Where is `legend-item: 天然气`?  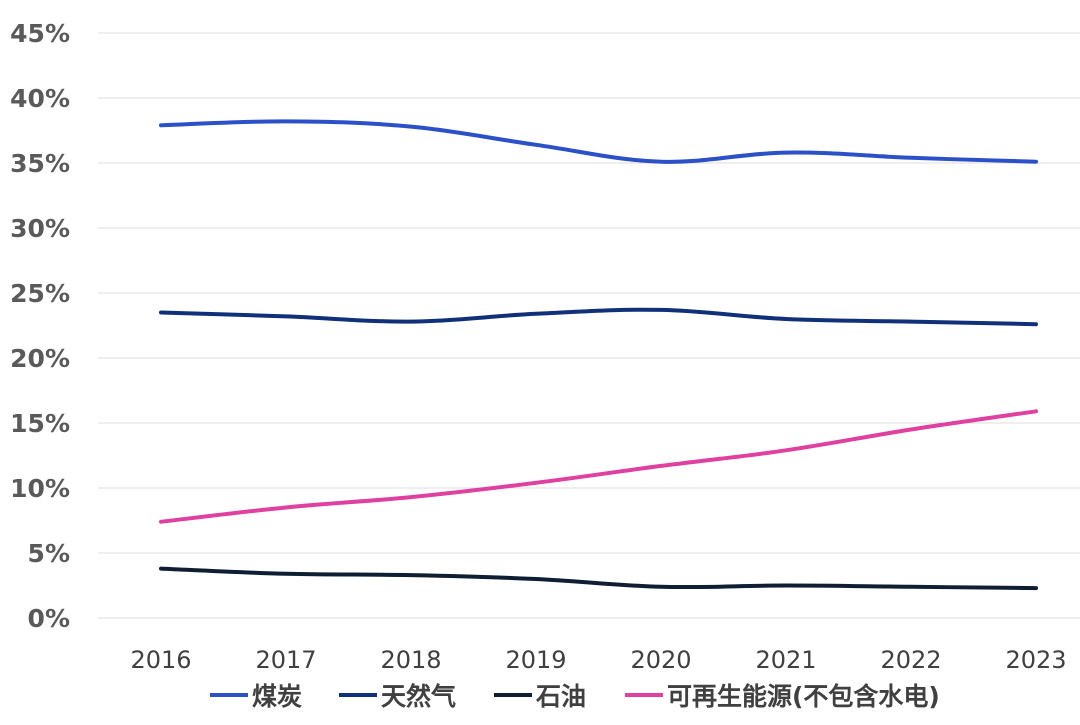
legend-item: 天然气 is located at coordinates (397, 696).